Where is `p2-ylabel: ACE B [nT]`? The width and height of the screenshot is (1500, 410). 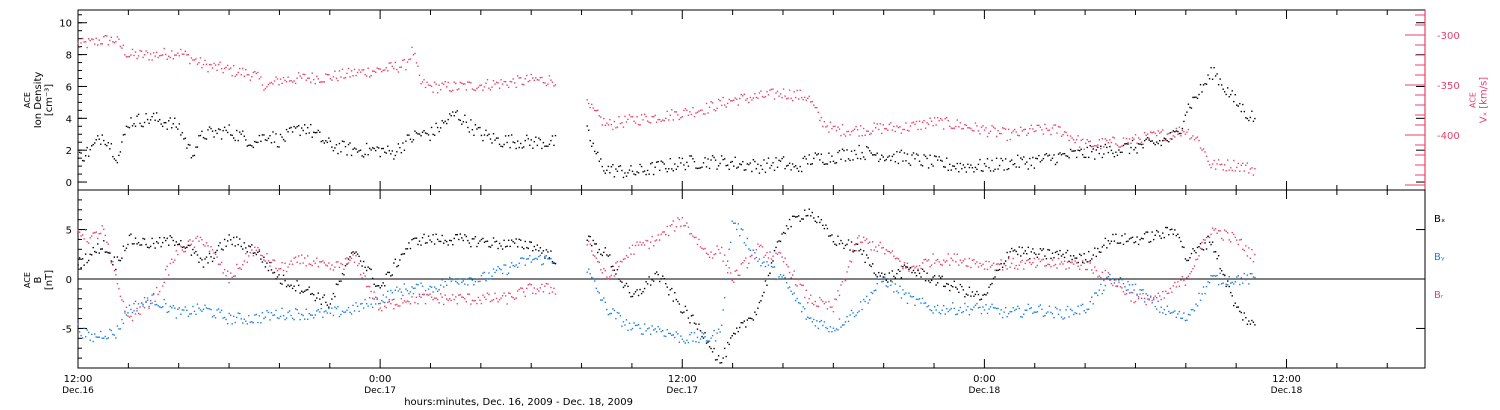 p2-ylabel: ACE B [nT] is located at coordinates (39, 280).